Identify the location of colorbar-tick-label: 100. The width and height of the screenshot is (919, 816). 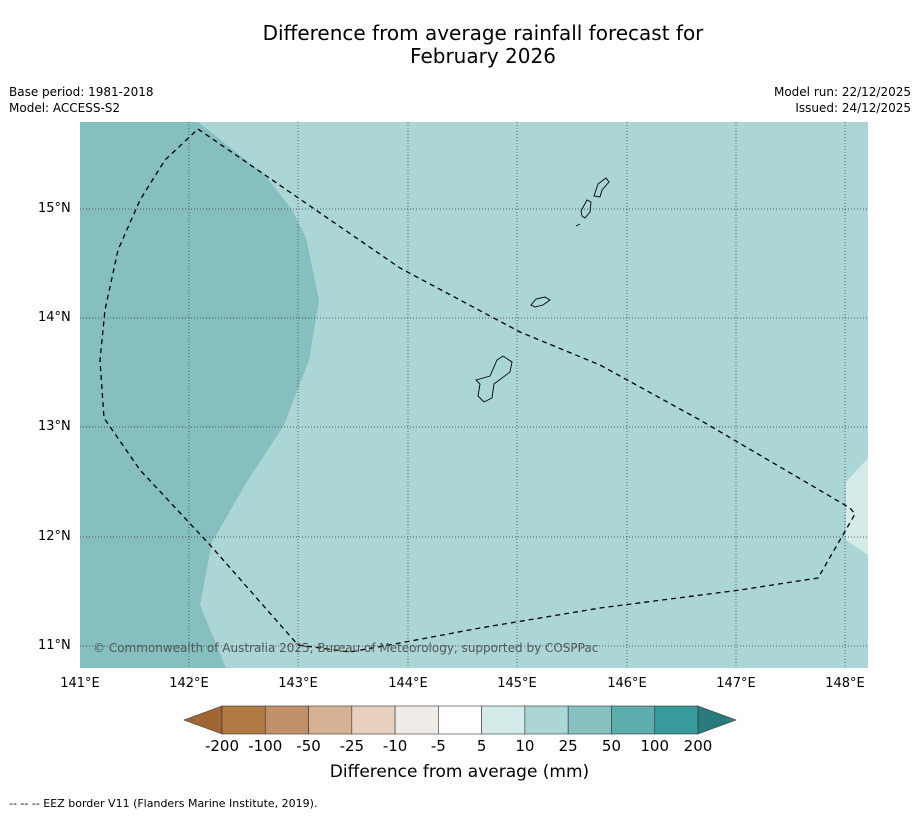
(655, 746).